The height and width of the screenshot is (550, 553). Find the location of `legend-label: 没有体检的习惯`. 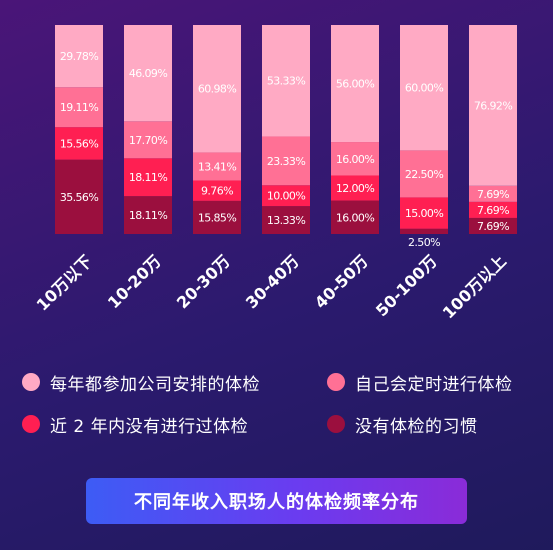

legend-label: 没有体检的习惯 is located at coordinates (416, 426).